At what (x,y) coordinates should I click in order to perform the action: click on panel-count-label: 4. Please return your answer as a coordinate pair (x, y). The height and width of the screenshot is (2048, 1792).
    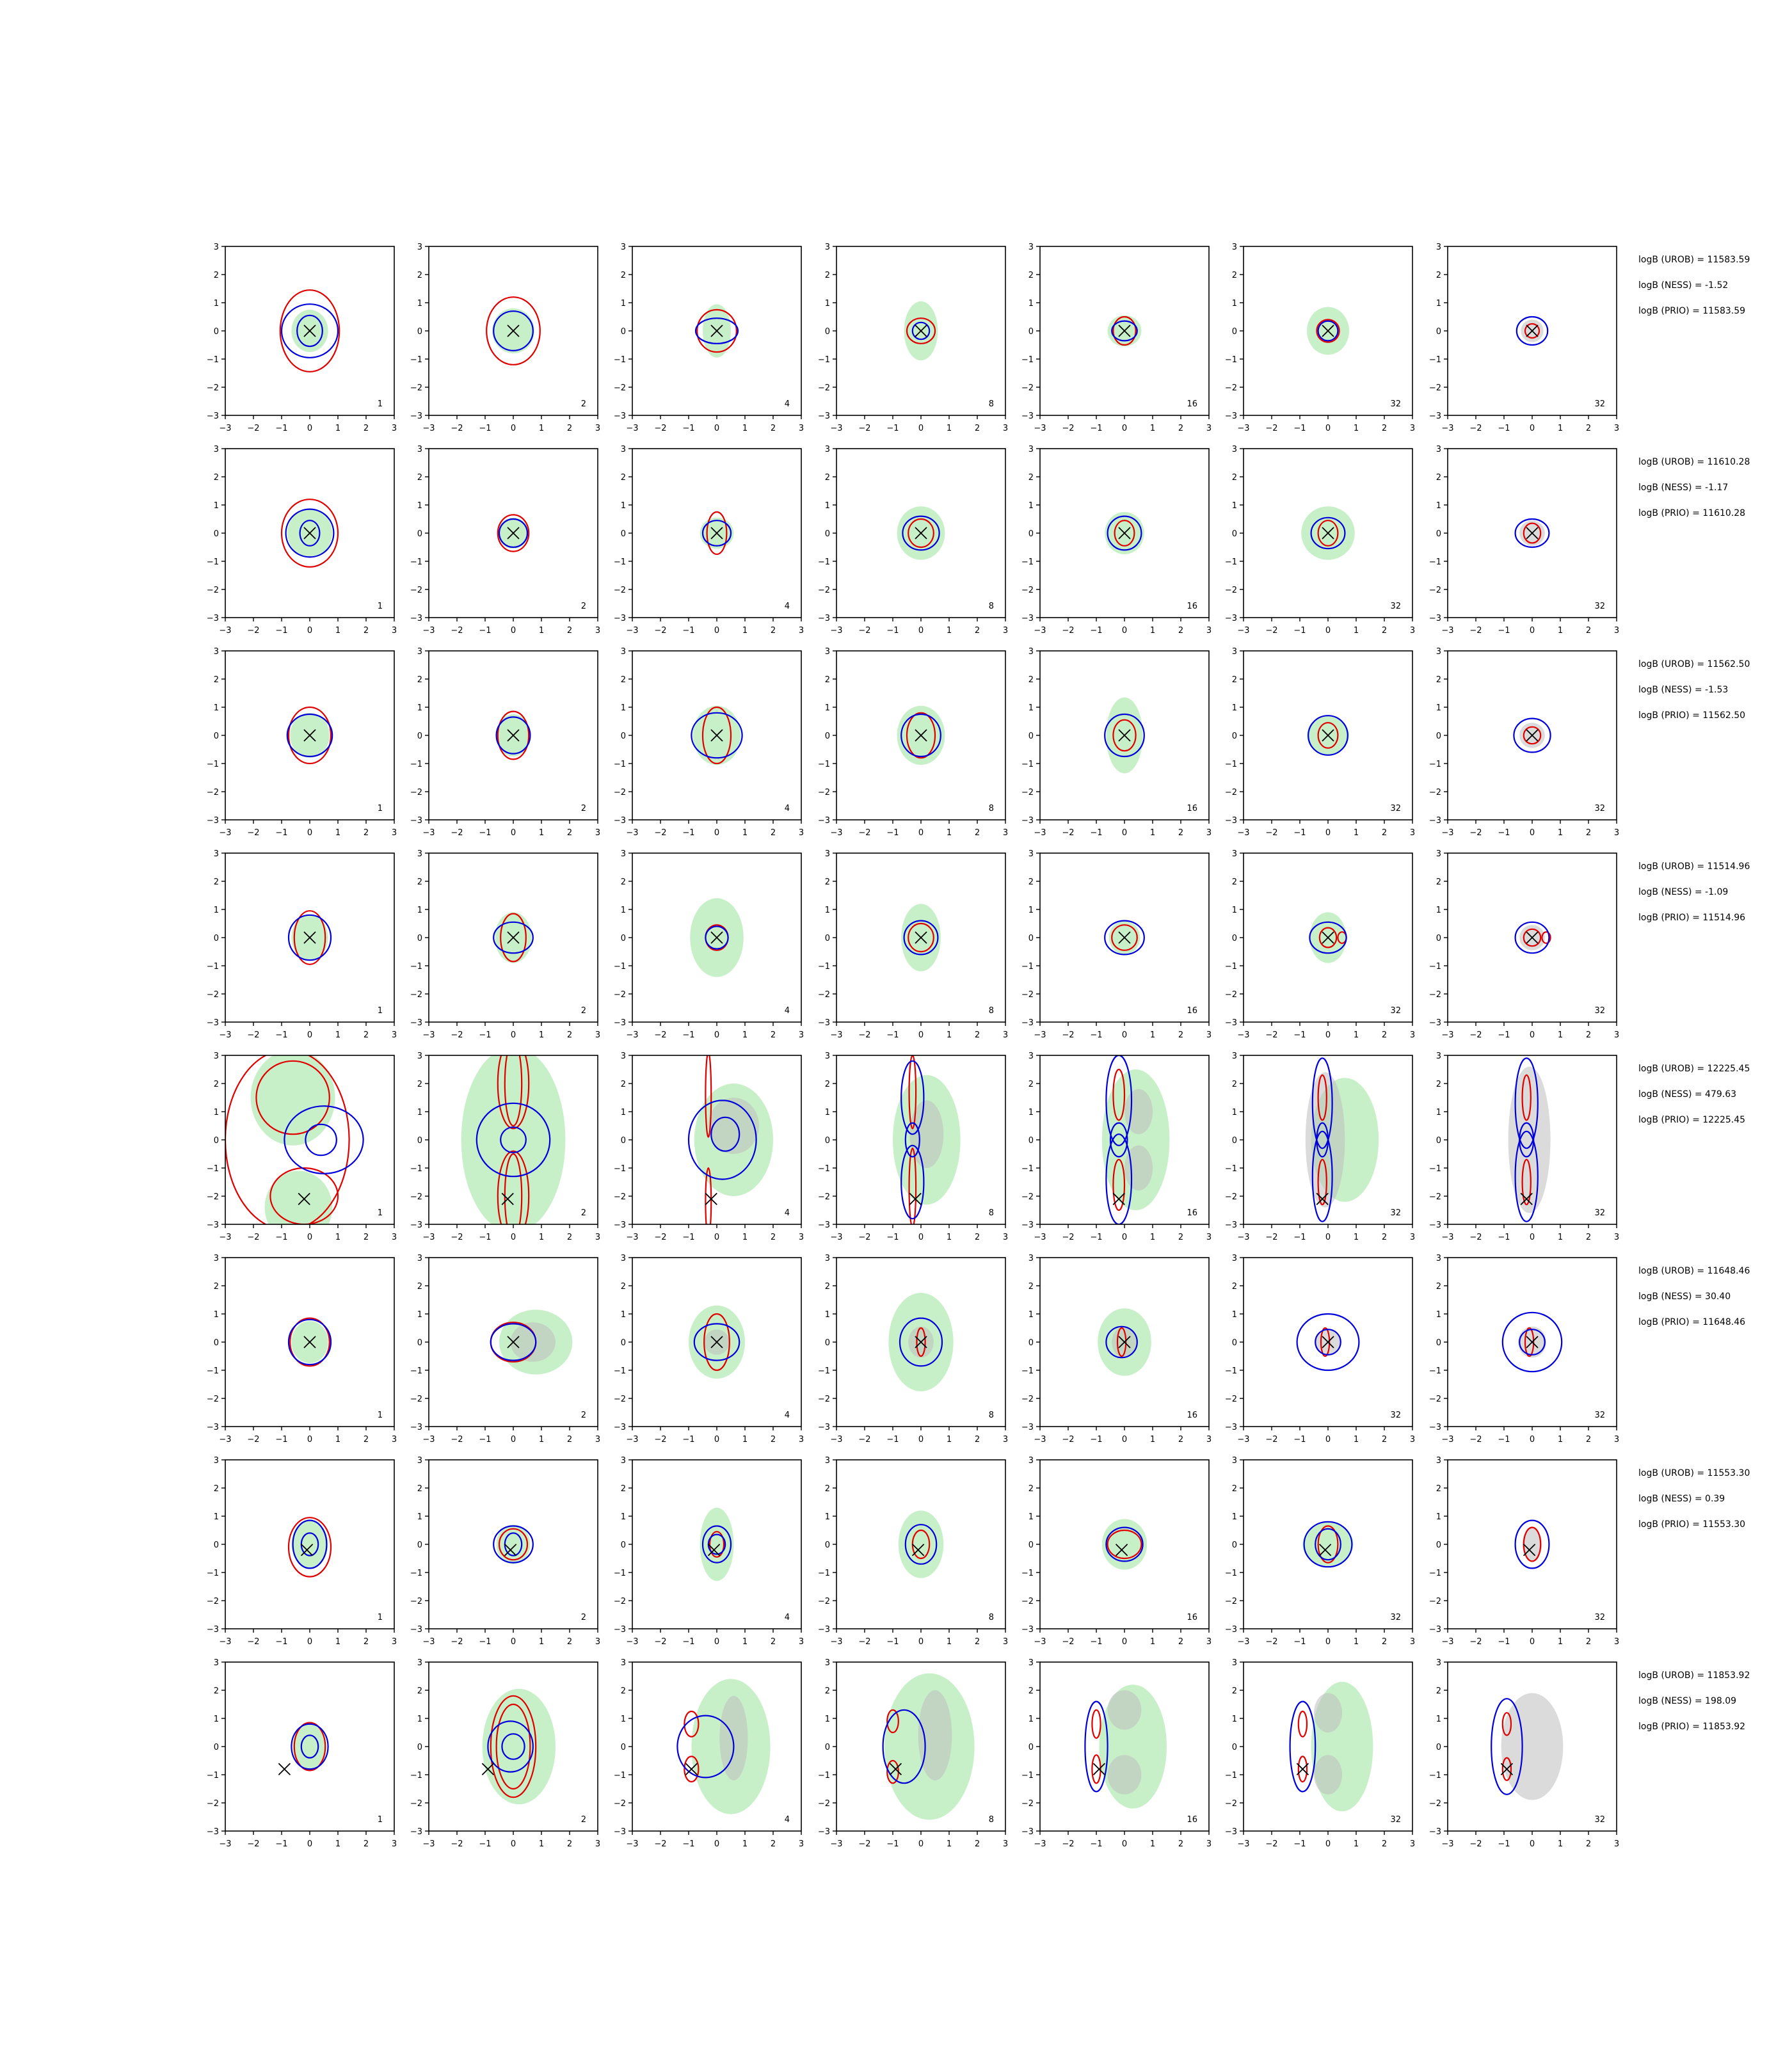
    Looking at the image, I should click on (787, 1011).